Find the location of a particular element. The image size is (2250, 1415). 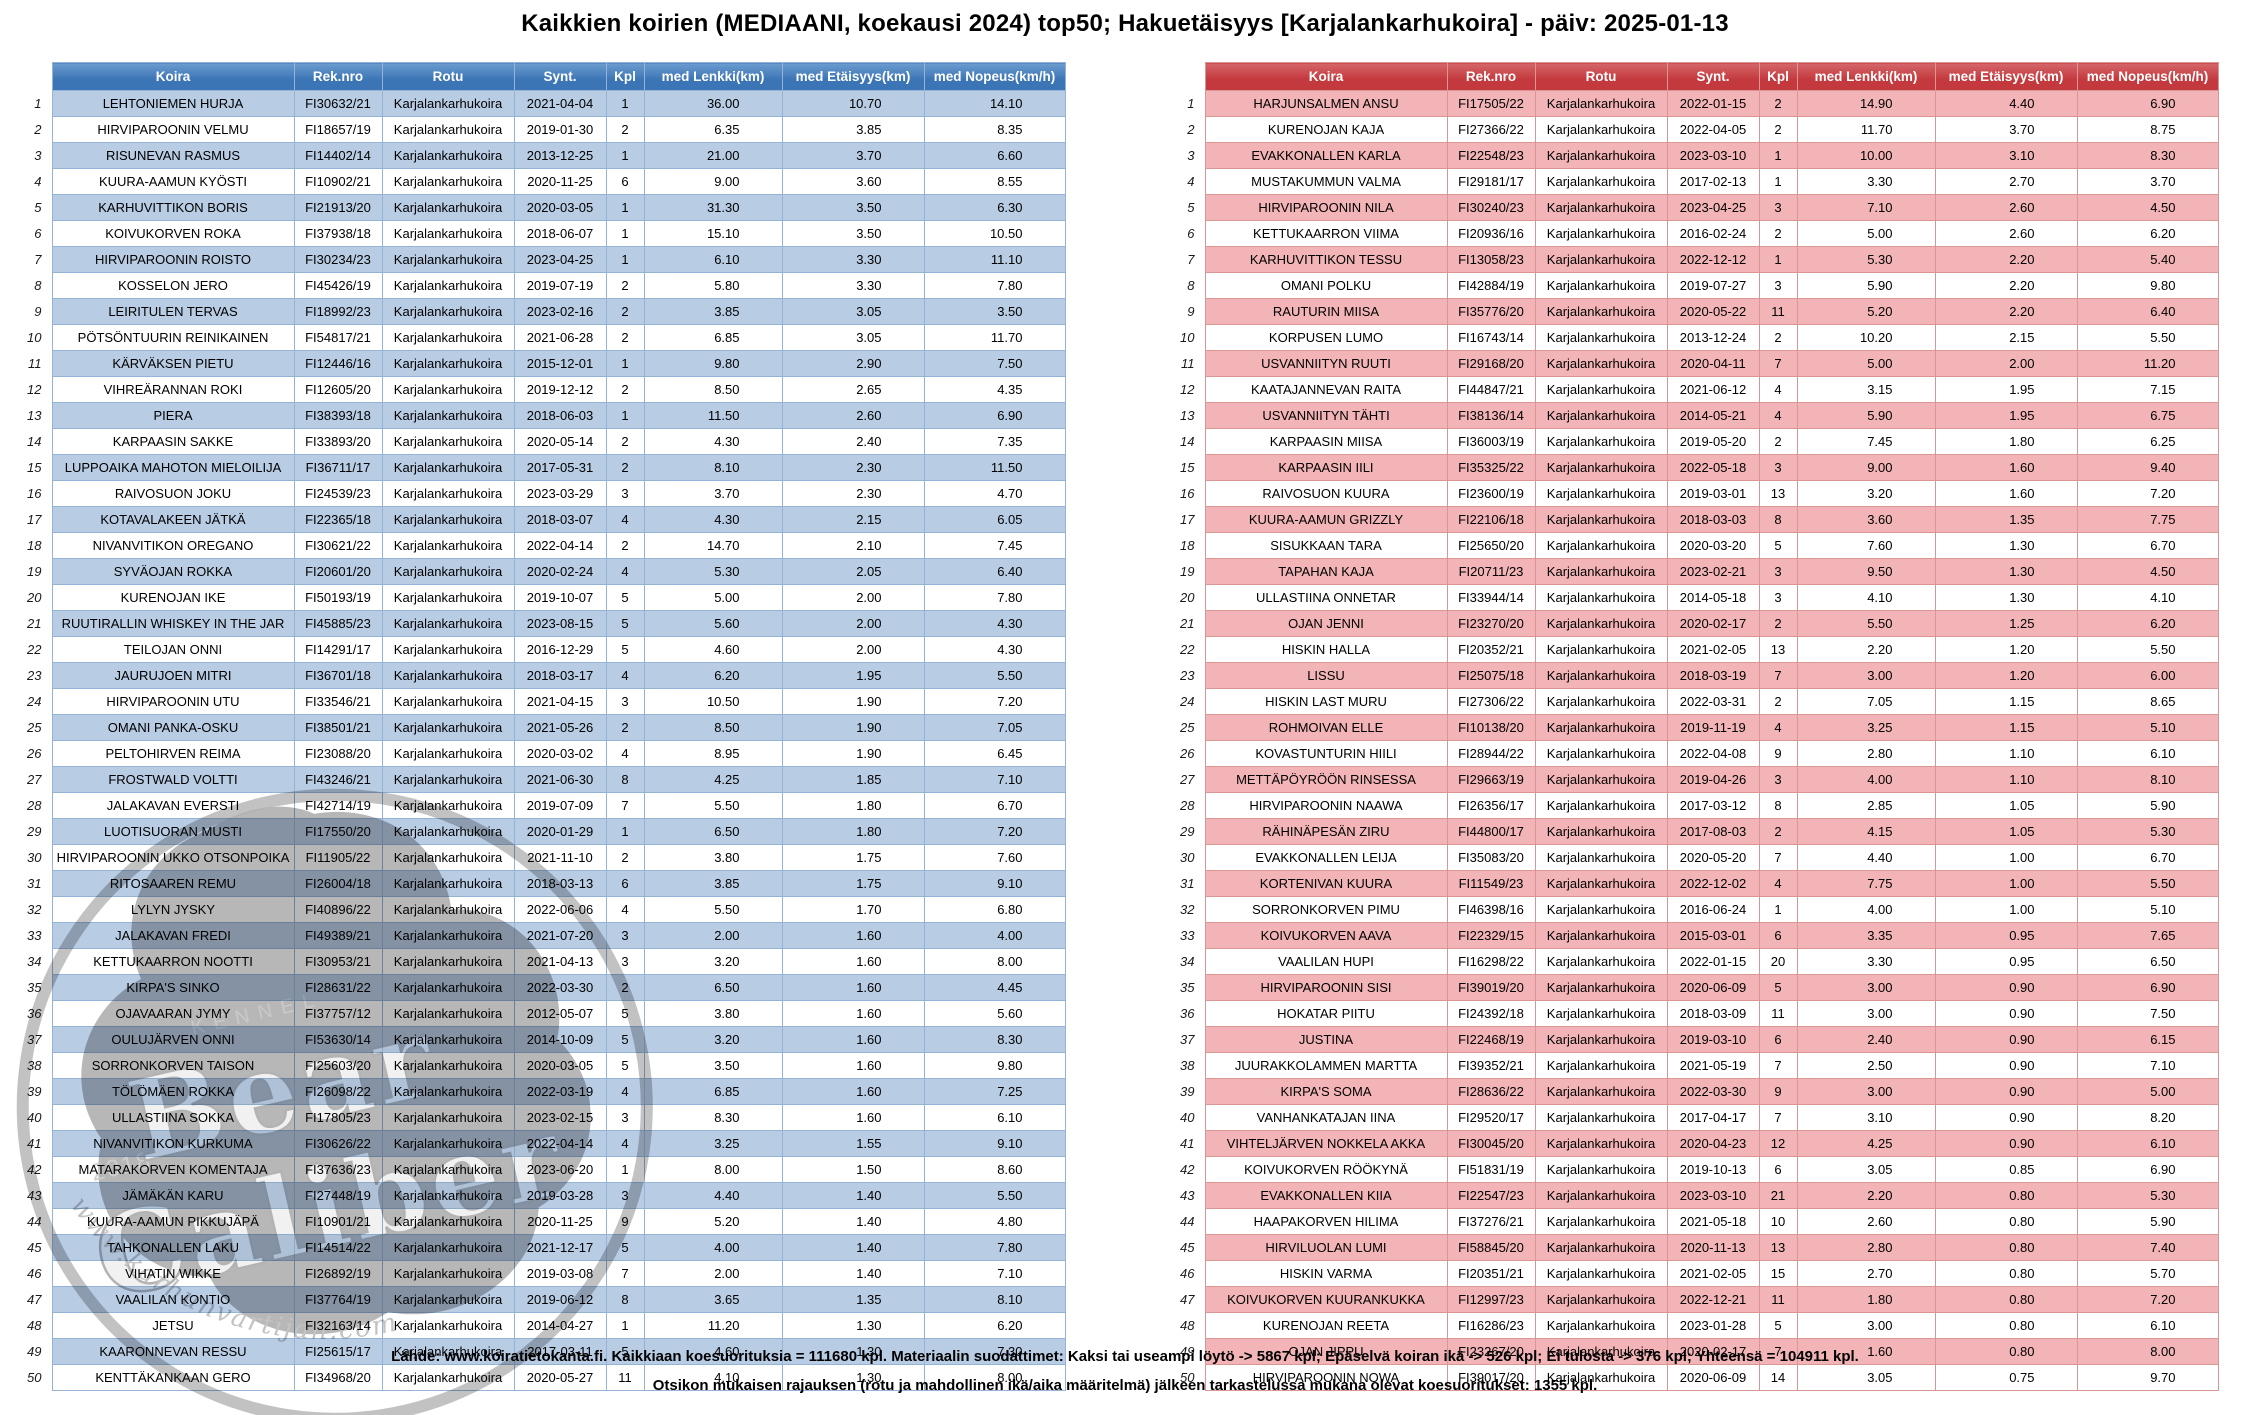

rank-cell: 42 is located at coordinates (29, 1169).